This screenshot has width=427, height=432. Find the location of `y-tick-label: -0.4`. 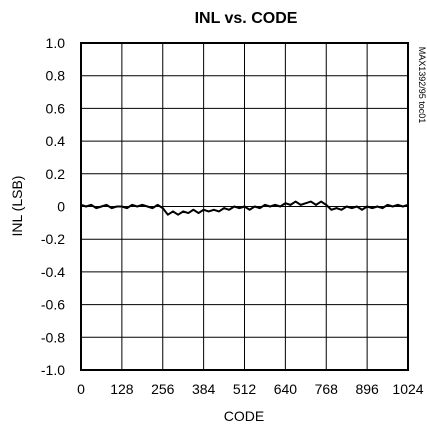

y-tick-label: -0.4 is located at coordinates (53, 272).